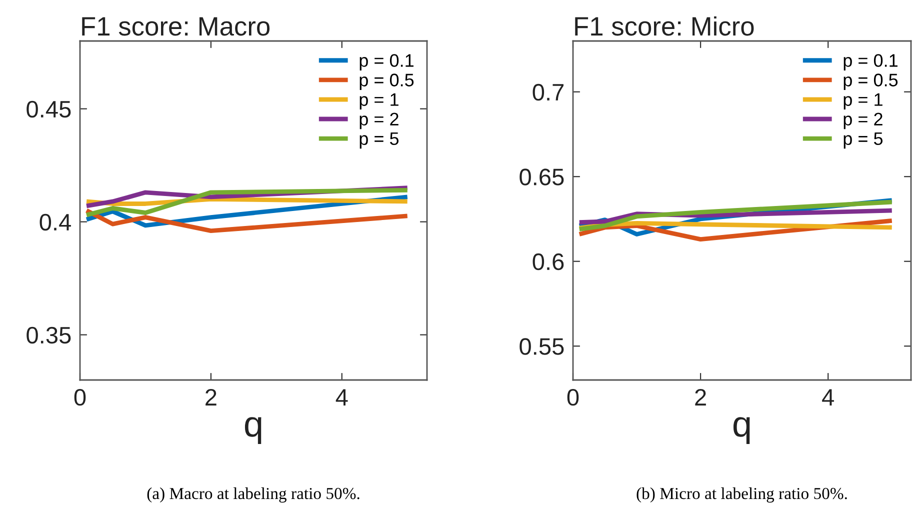 The image size is (915, 514). I want to click on y-tick-label: 0.65, so click(542, 177).